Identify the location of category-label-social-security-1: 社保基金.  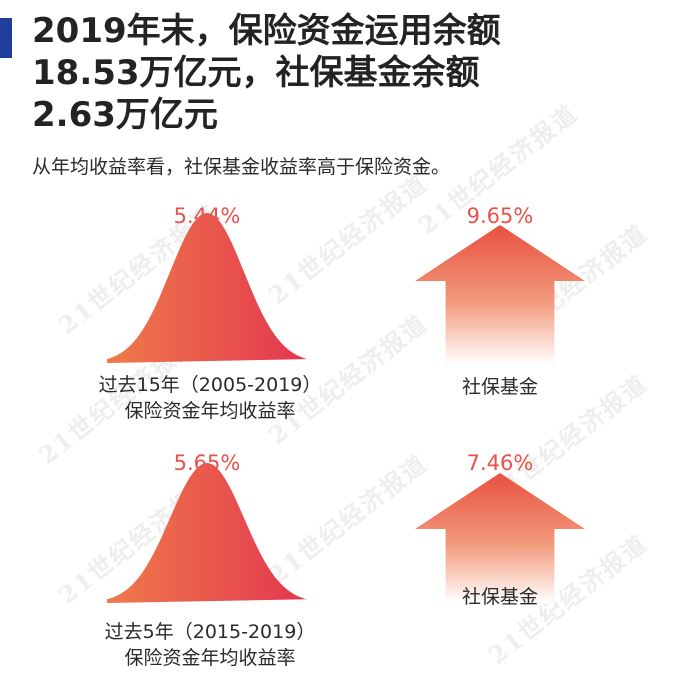
(499, 387).